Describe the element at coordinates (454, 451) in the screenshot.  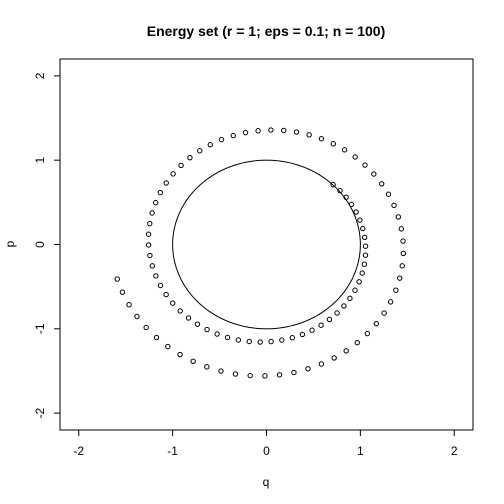
I see `x-tick-label: 2` at that location.